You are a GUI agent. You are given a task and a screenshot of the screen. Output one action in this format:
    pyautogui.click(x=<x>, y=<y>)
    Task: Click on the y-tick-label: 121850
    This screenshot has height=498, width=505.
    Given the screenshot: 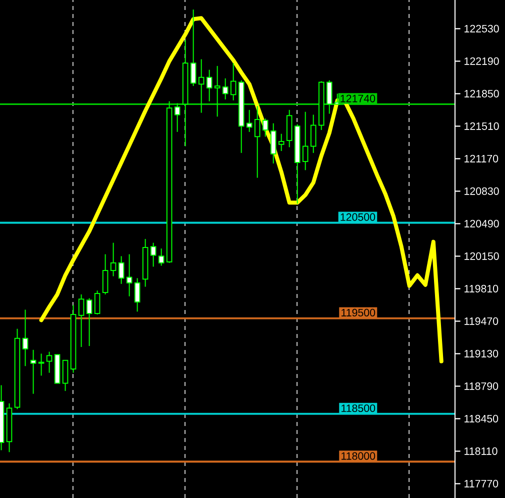 What is the action you would take?
    pyautogui.click(x=481, y=94)
    